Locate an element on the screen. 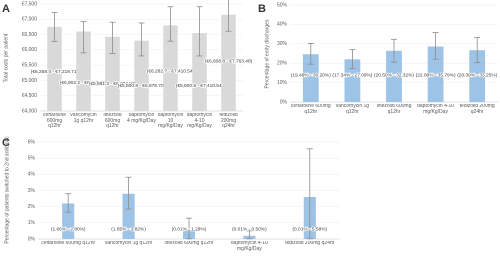  x-tick-label: daptomycin 10 mg/Kg/Day is located at coordinates (170, 121).